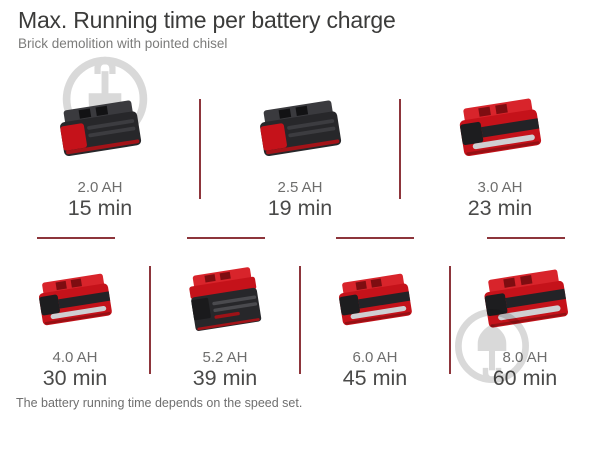  I want to click on capacity-label: 6.0 AH, so click(375, 357).